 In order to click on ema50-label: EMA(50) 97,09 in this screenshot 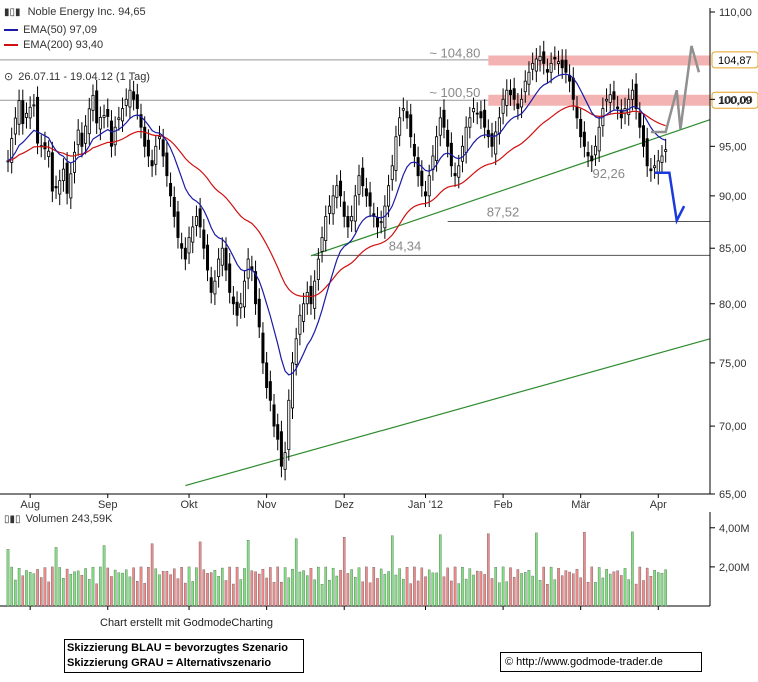, I will do `click(60, 30)`.